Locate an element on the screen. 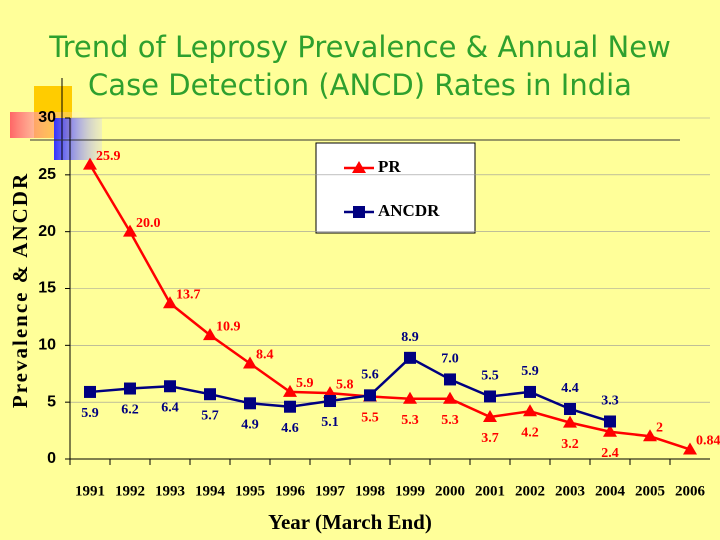 This screenshot has width=720, height=540. y-axis-label: Prevalence & ANCDR is located at coordinates (20, 290).